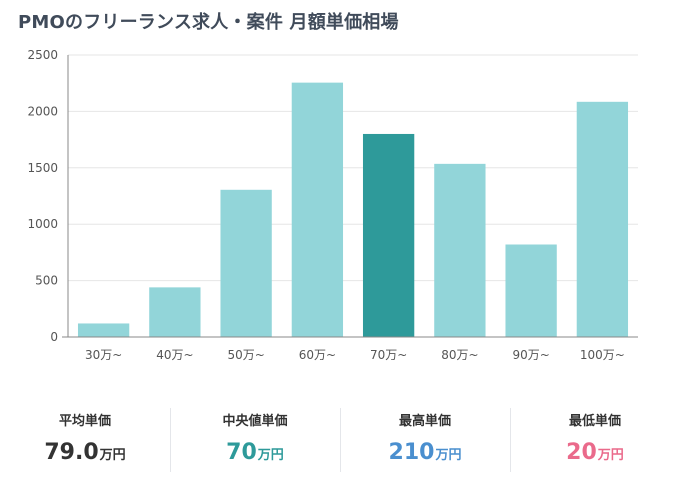  I want to click on y-tick-label: 0, so click(54, 337).